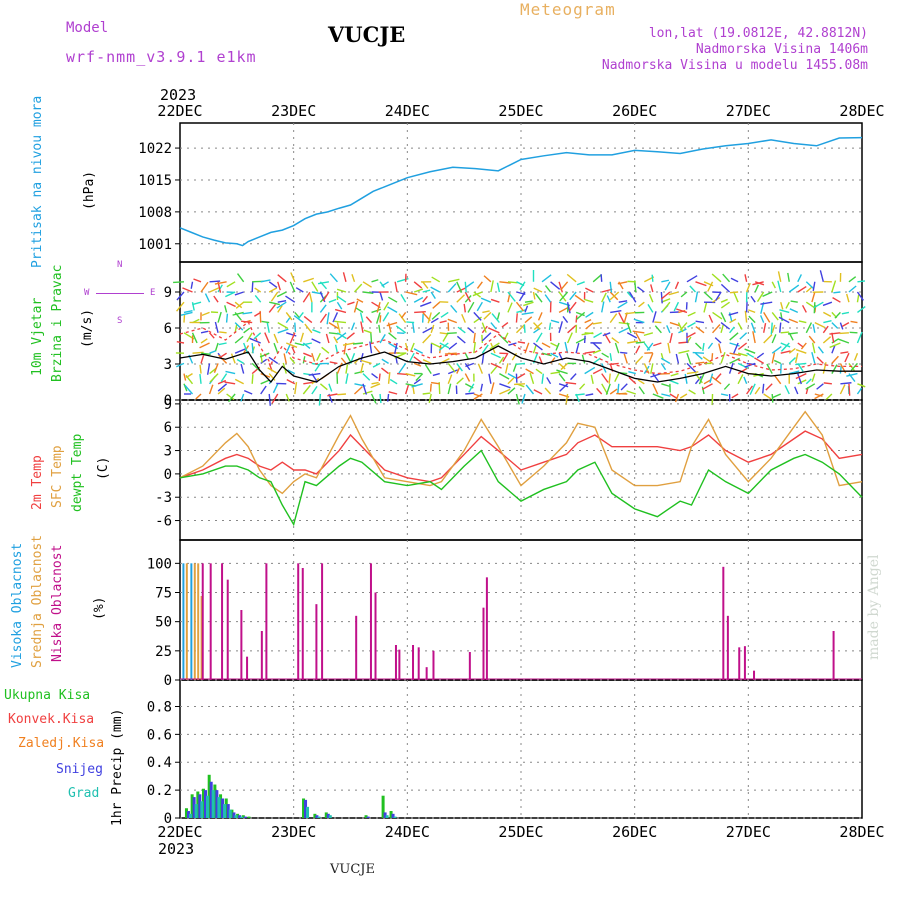 This screenshot has height=900, width=900. Describe the element at coordinates (87, 293) in the screenshot. I see `wind-rose-west: W` at that location.